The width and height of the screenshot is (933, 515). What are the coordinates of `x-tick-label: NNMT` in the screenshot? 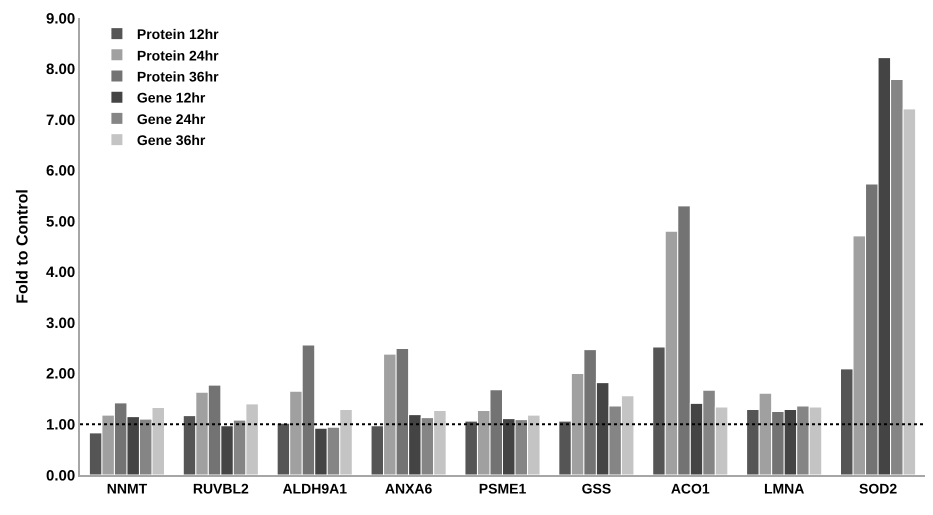 It's located at (127, 488).